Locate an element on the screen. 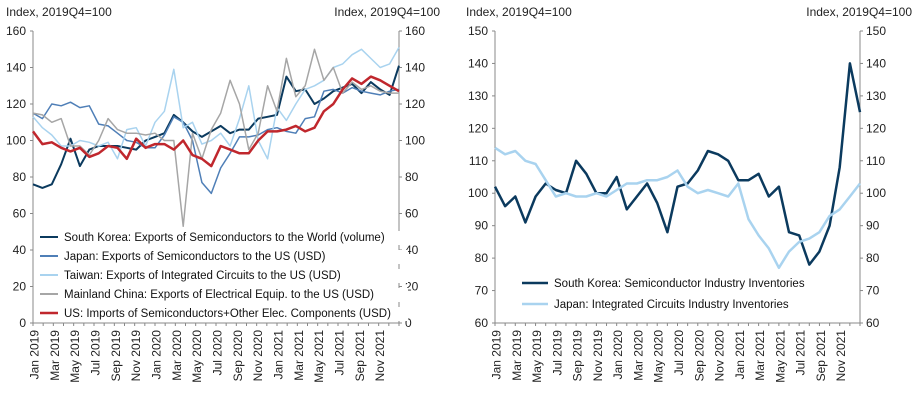 The height and width of the screenshot is (407, 917). left-ytick-left: 140 is located at coordinates (16, 68).